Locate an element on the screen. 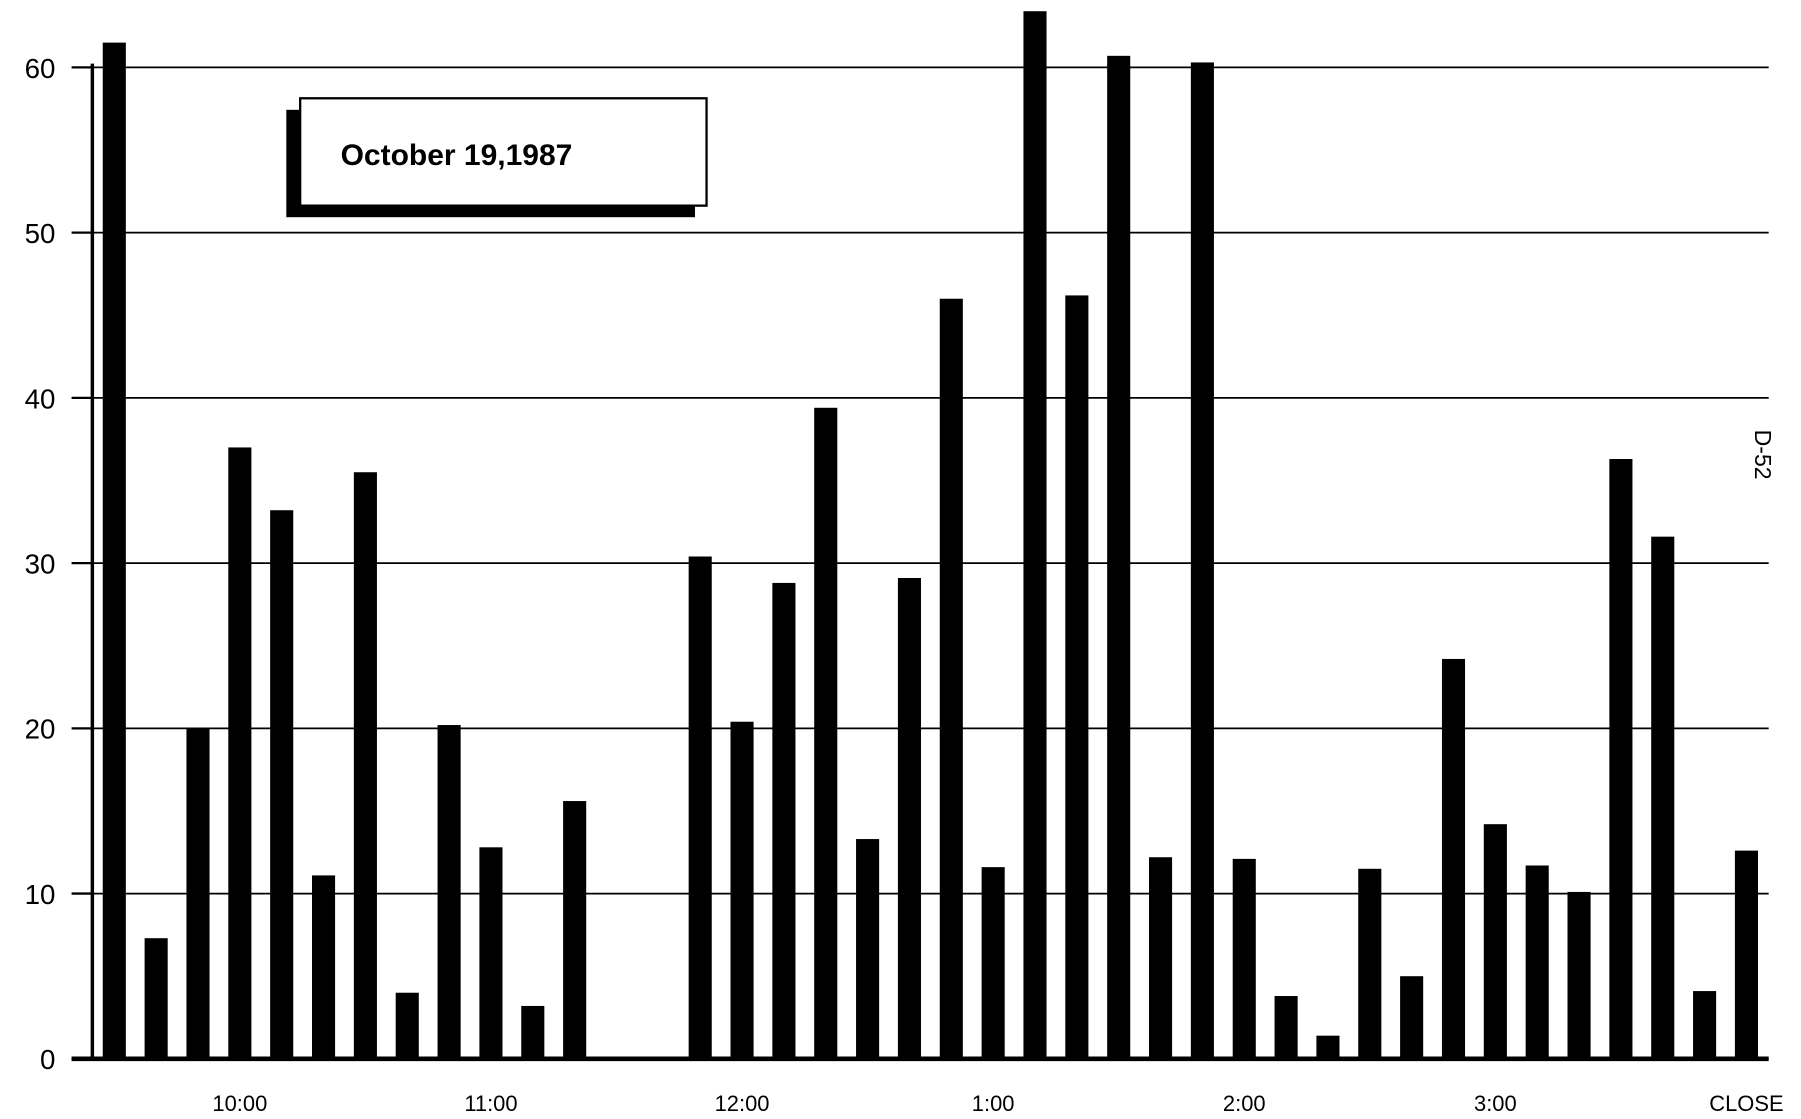  annotation: D-52 is located at coordinates (1763, 455).